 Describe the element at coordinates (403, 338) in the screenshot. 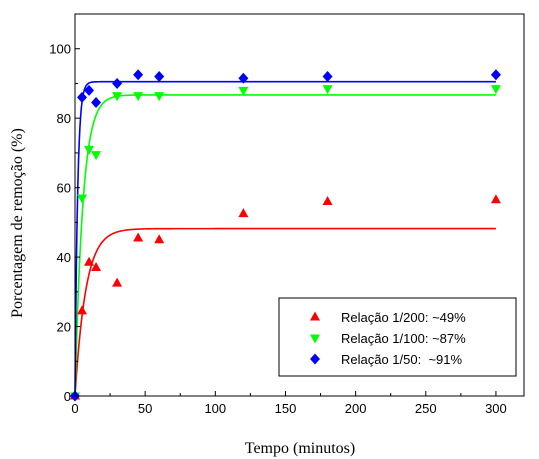

I see `legend-label-2: Relação 1/100: ~87%` at that location.